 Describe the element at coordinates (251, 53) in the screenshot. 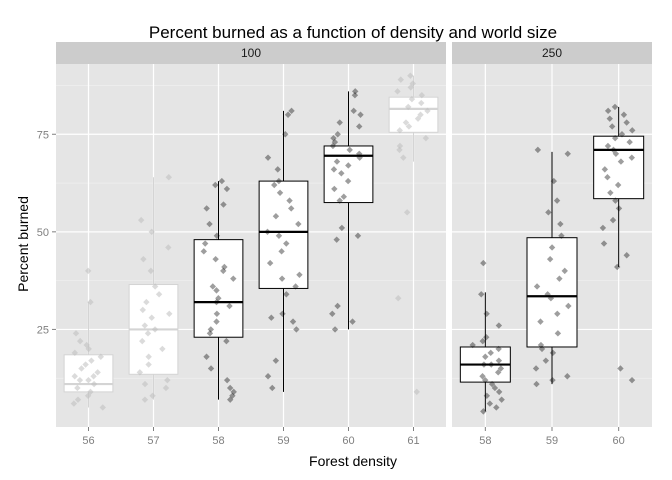

I see `facet-strip-label: 100` at that location.